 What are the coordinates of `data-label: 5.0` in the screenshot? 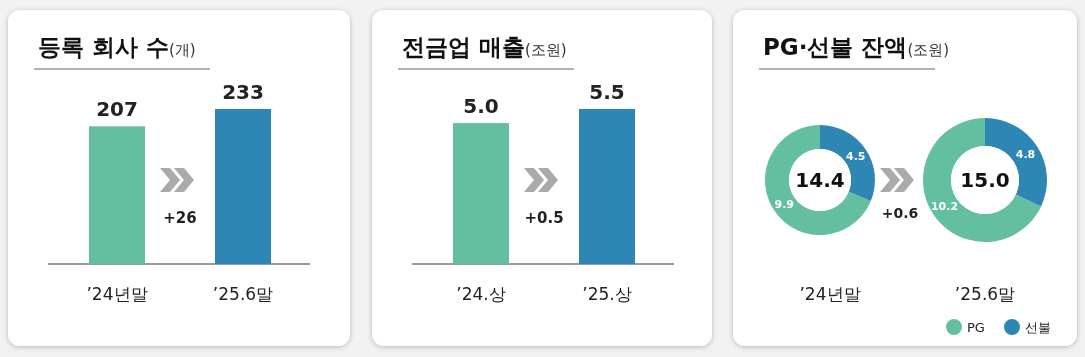 It's located at (481, 106).